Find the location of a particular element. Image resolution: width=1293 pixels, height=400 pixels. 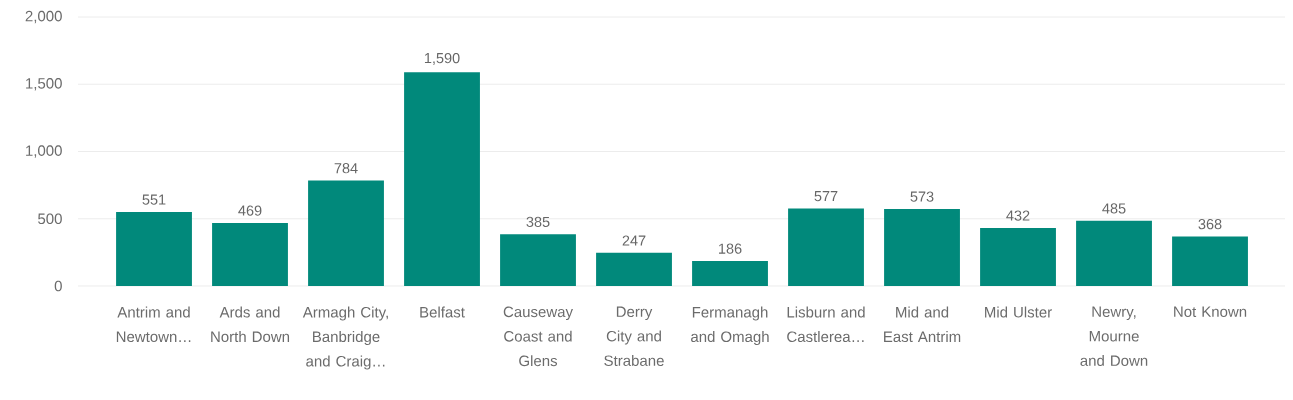

x-tick-label: Mid and East Antrim is located at coordinates (922, 324).